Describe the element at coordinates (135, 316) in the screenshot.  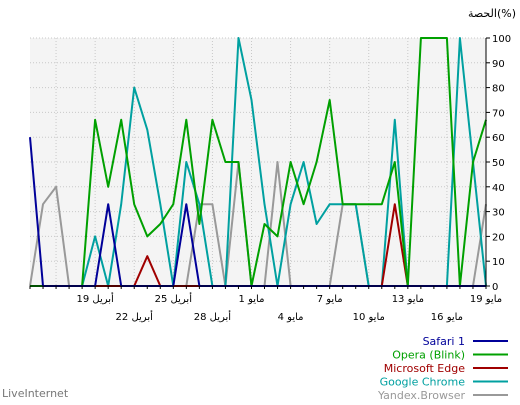
I see `x-tick-label: 22 أبريل` at that location.